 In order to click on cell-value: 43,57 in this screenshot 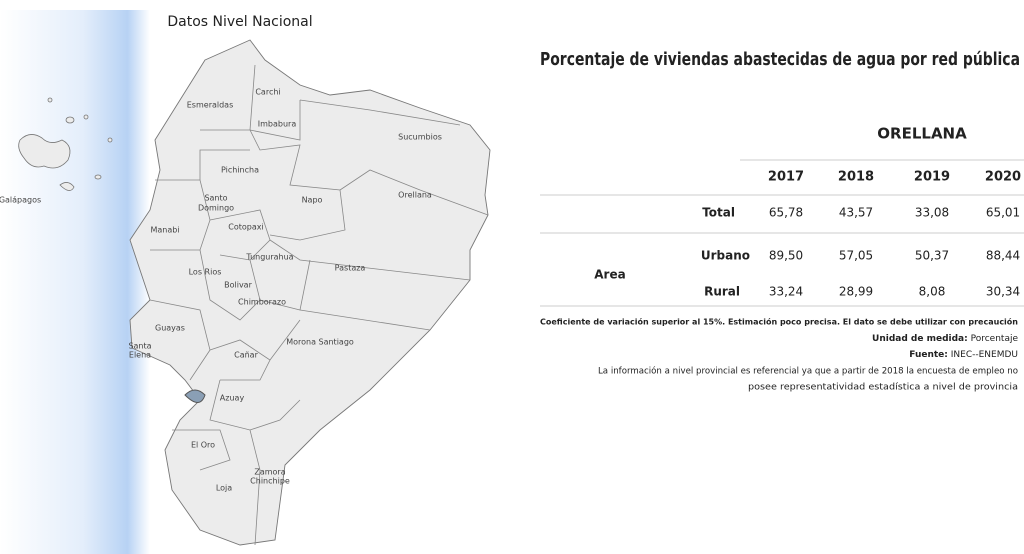, I will do `click(856, 213)`.